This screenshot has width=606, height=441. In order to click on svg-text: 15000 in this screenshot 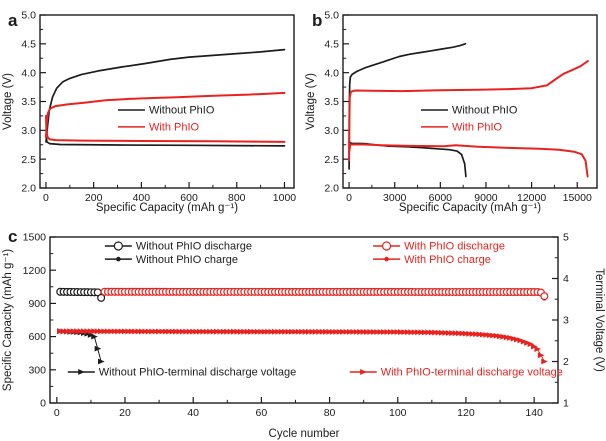, I will do `click(577, 198)`.